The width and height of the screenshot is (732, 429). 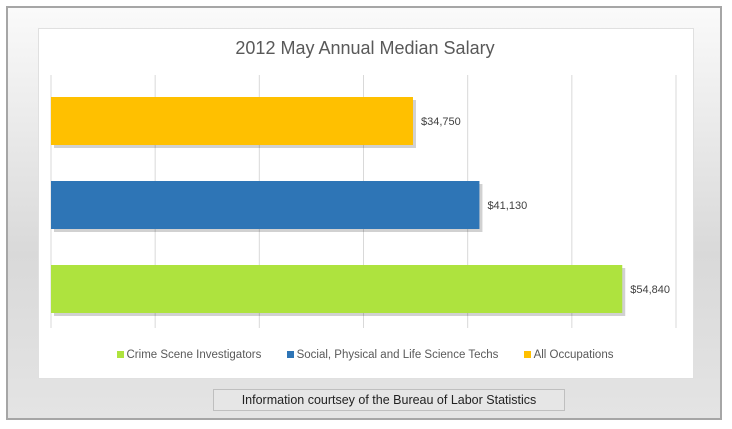 I want to click on legend-item: Social, Physical and Life Science Techs, so click(x=392, y=355).